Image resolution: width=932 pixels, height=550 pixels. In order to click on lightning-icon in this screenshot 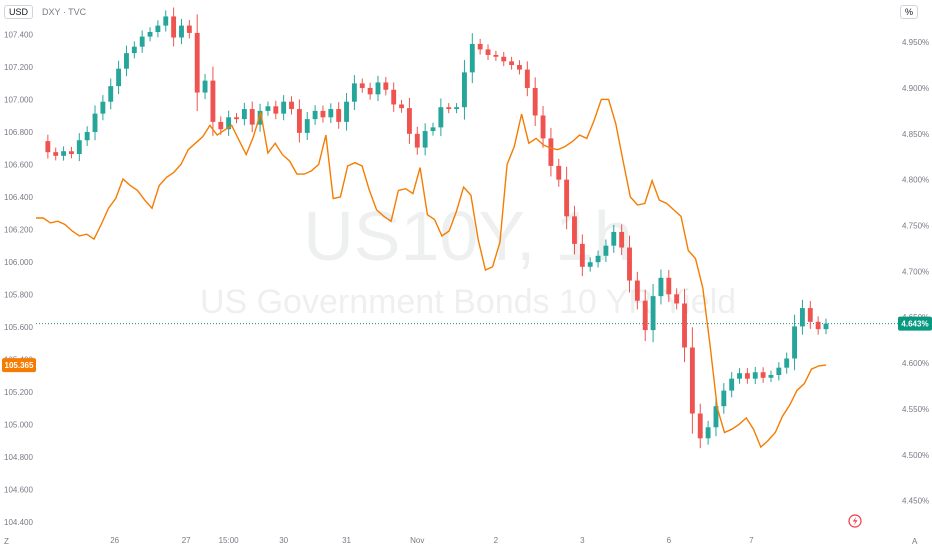, I will do `click(855, 521)`.